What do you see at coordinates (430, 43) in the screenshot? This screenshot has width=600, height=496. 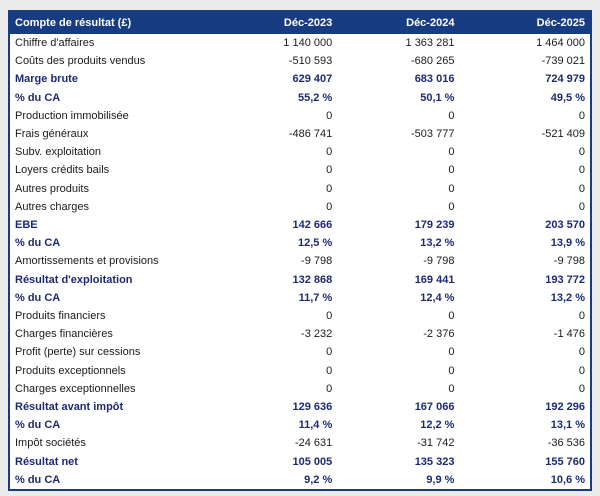 I see `cell-value: 1 363 281` at bounding box center [430, 43].